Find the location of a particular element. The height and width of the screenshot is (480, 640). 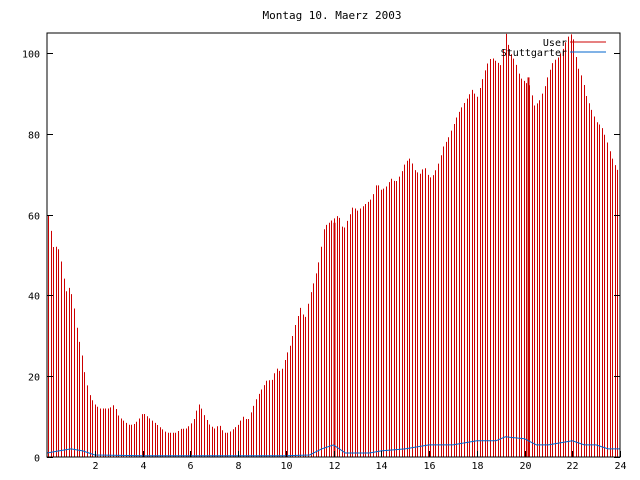

legend-label-stuttgarter: Stuttgarter is located at coordinates (534, 53).